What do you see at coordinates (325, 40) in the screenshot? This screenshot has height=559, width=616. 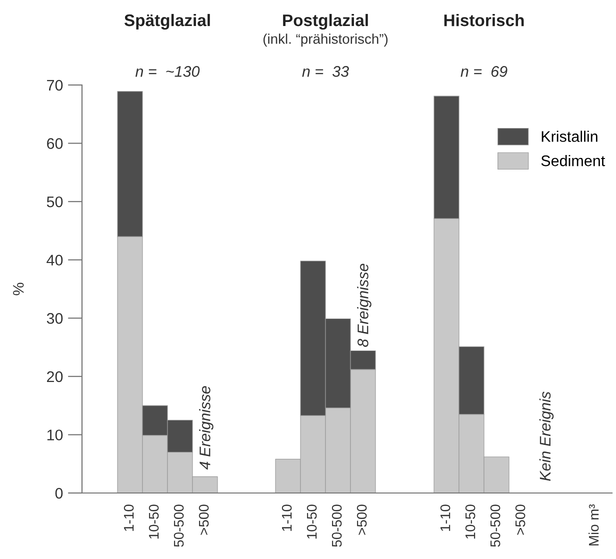 I see `chart-subtitle: (inkl. “prähistorisch”)` at bounding box center [325, 40].